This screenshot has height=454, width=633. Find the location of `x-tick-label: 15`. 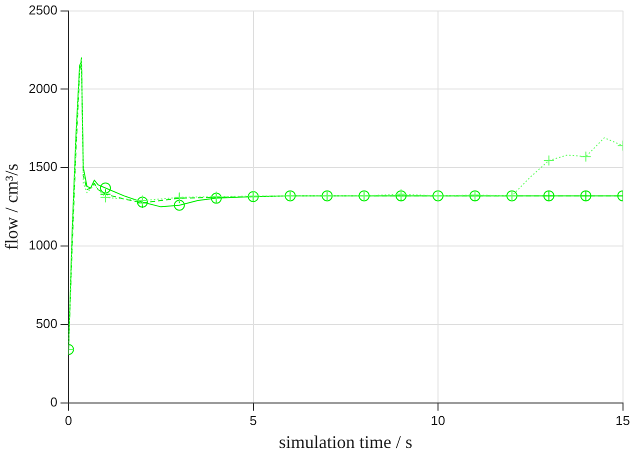

x-tick-label: 15 is located at coordinates (623, 420).